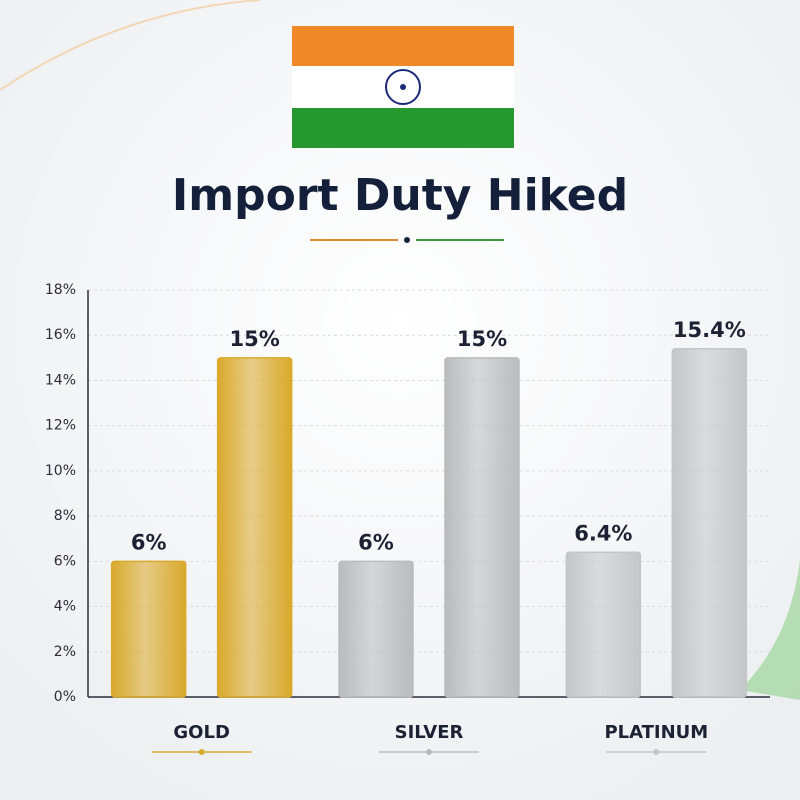 This screenshot has width=800, height=800. I want to click on y-tick-label: 10%, so click(60, 471).